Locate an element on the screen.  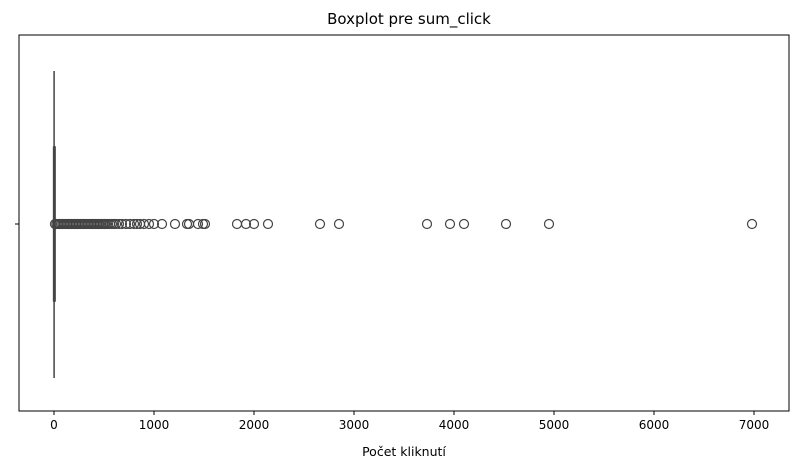
outliers-group is located at coordinates (403, 224).